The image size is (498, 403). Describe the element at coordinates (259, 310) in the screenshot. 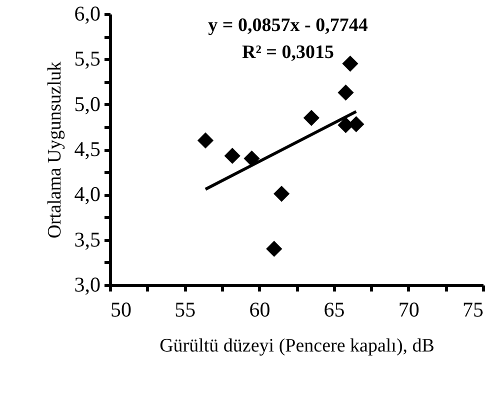

I see `x-tick-label: 60` at that location.